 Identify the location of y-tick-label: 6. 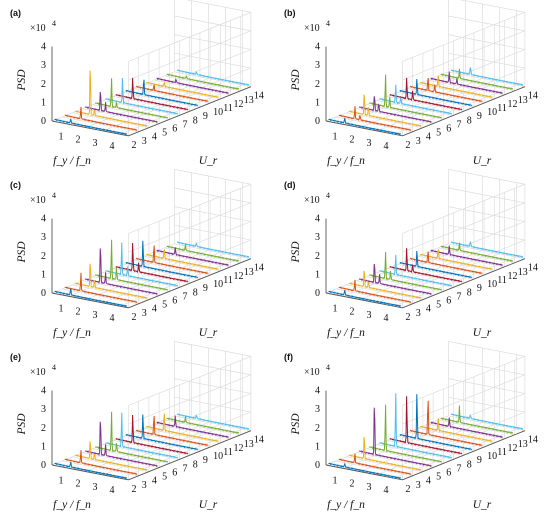
(174, 300).